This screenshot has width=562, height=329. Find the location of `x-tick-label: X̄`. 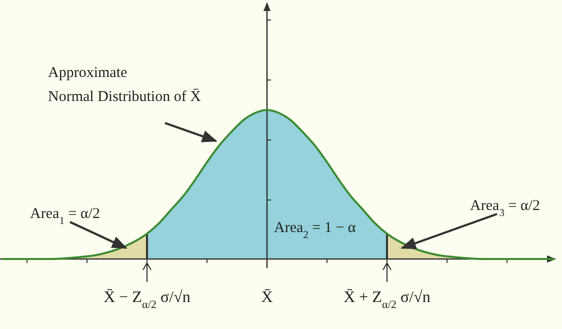

x-tick-label: X̄ is located at coordinates (267, 297).